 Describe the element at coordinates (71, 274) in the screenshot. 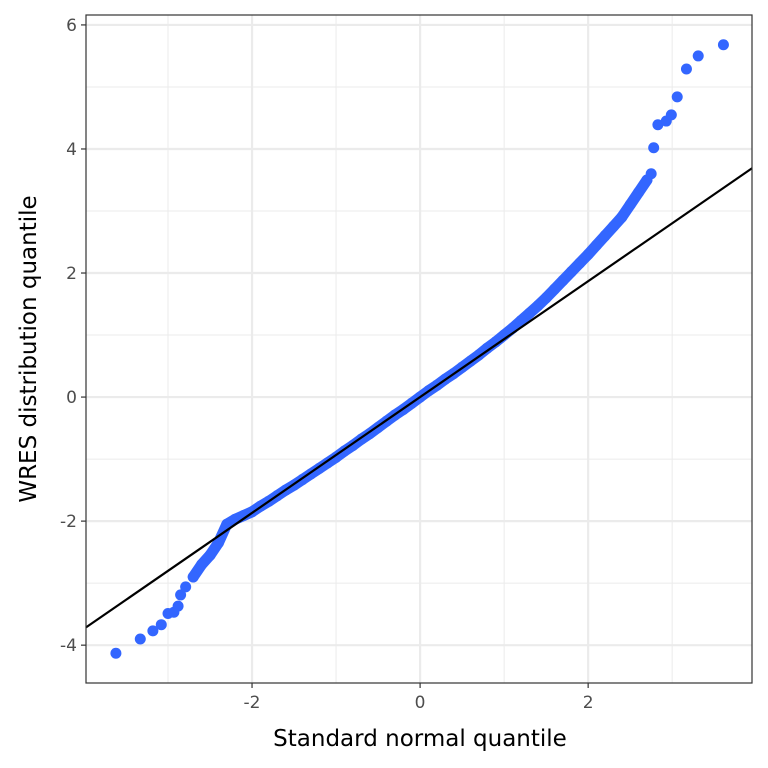

I see `y-tick-label: 2` at that location.